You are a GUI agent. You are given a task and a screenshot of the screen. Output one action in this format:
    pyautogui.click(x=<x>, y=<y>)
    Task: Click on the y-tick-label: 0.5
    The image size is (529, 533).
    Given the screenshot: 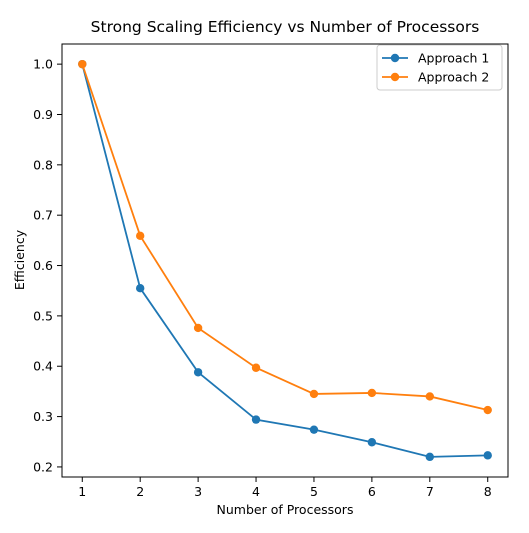 What is the action you would take?
    pyautogui.click(x=43, y=315)
    